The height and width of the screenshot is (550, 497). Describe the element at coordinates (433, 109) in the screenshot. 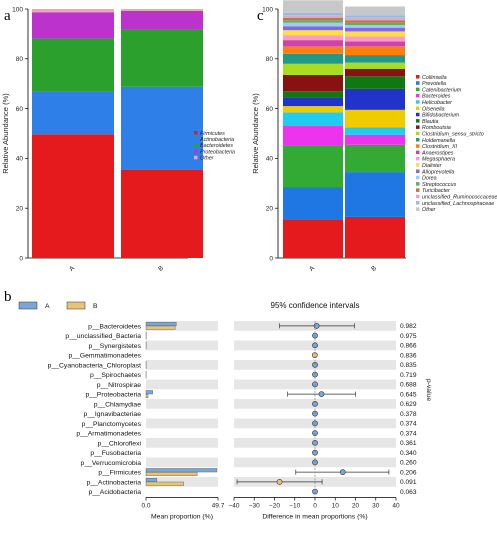

I see `legend-label-olsenella: Olsenella` at that location.